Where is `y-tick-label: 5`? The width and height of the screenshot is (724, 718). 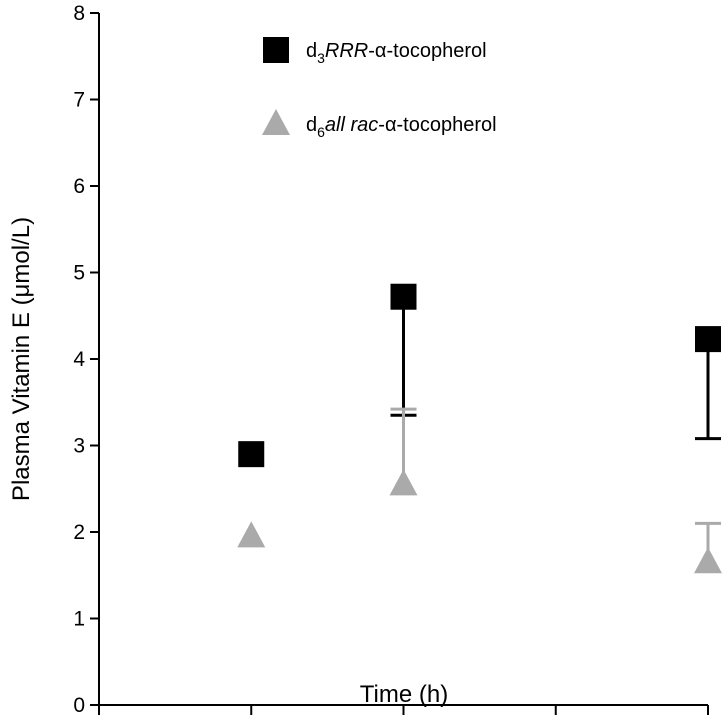
y-tick-label: 5 is located at coordinates (79, 273).